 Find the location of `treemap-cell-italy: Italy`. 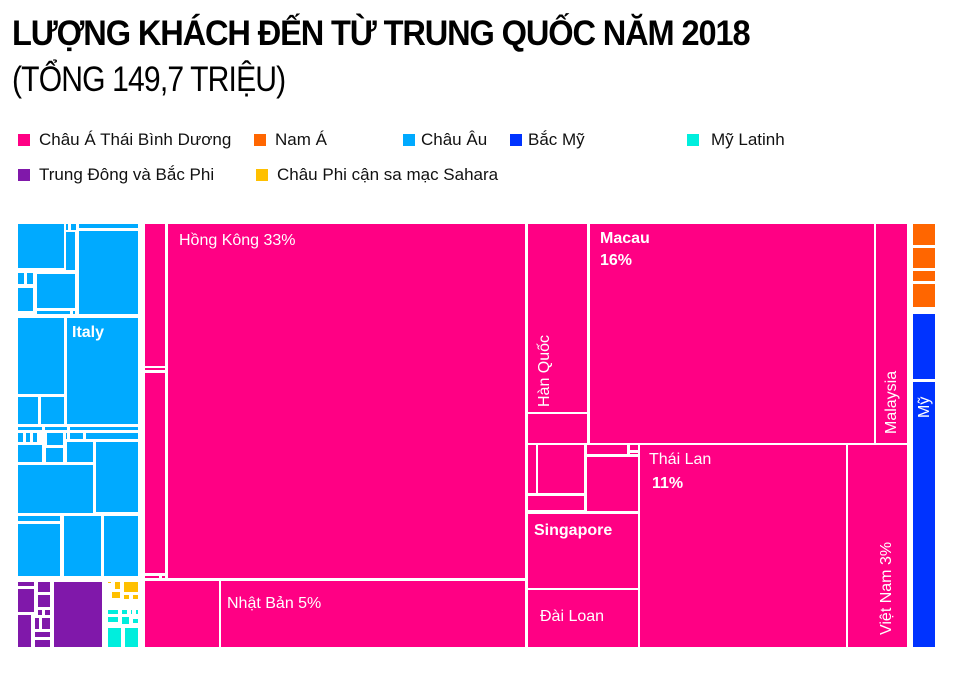

treemap-cell-italy: Italy is located at coordinates (102, 371).